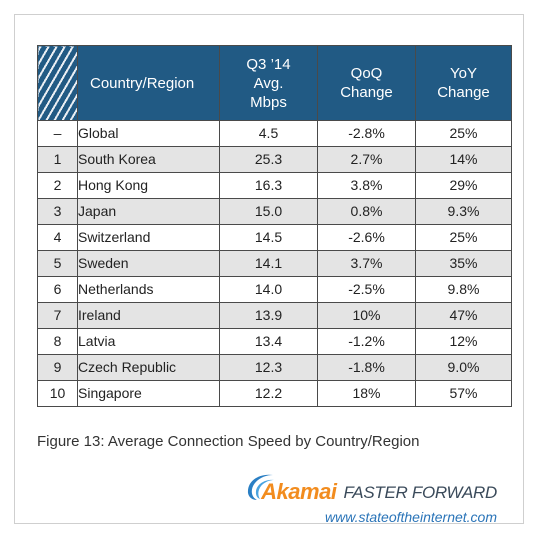 The width and height of the screenshot is (540, 540). What do you see at coordinates (463, 315) in the screenshot?
I see `yoy-cell: 47%` at bounding box center [463, 315].